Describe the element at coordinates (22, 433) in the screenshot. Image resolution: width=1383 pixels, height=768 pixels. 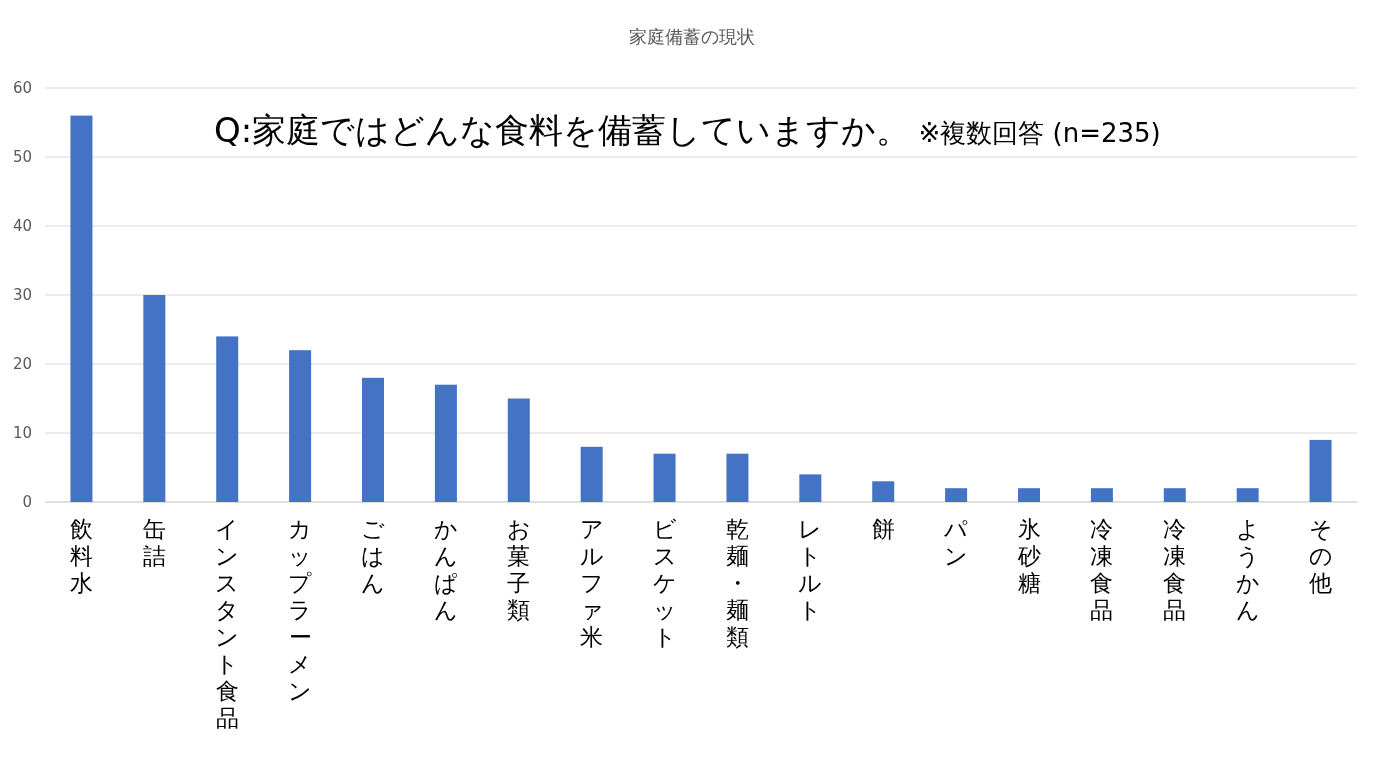
I see `y-tick-label: 10` at that location.